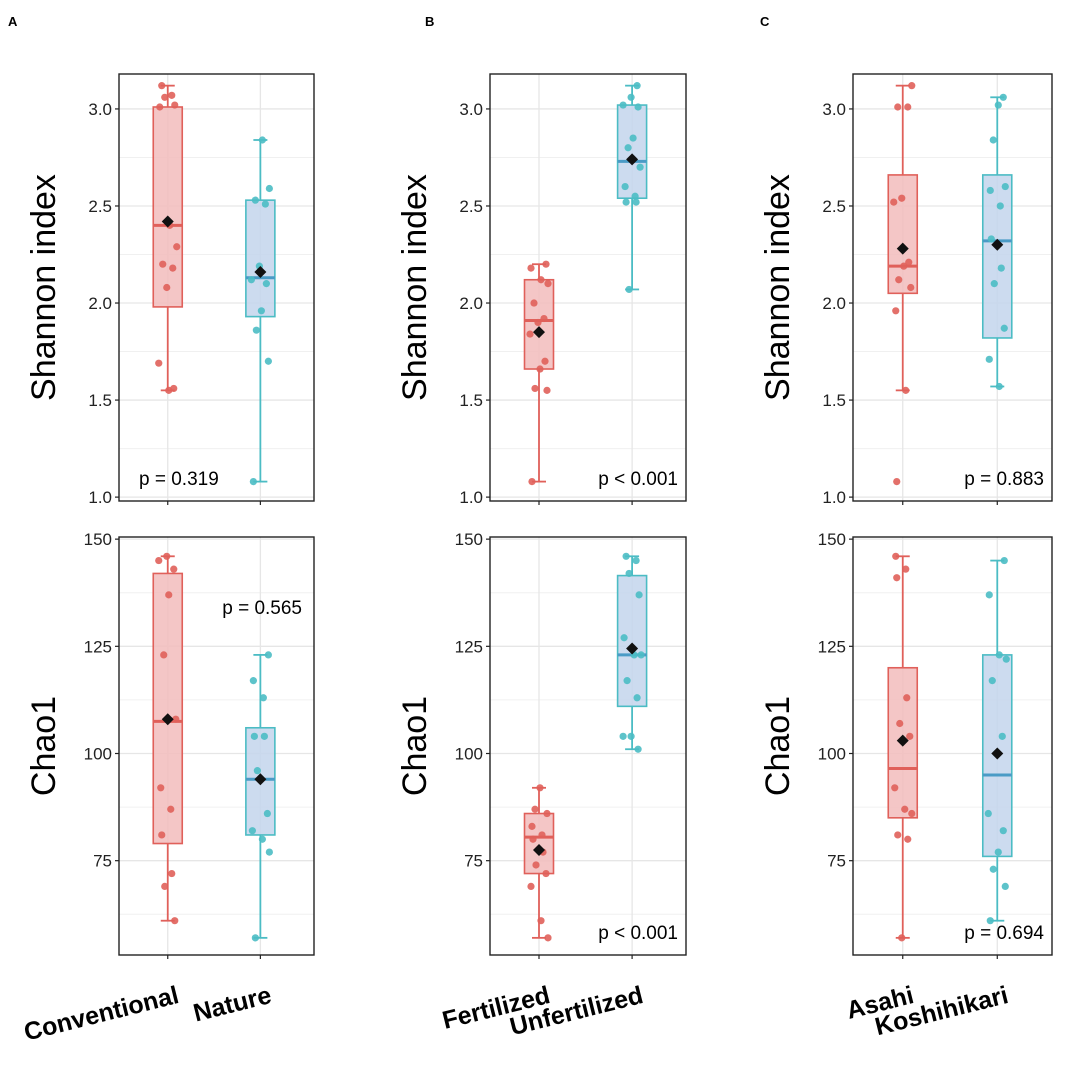 Image resolution: width=1084 pixels, height=1070 pixels. What do you see at coordinates (632, 188) in the screenshot?
I see `box-group-unfertilized` at bounding box center [632, 188].